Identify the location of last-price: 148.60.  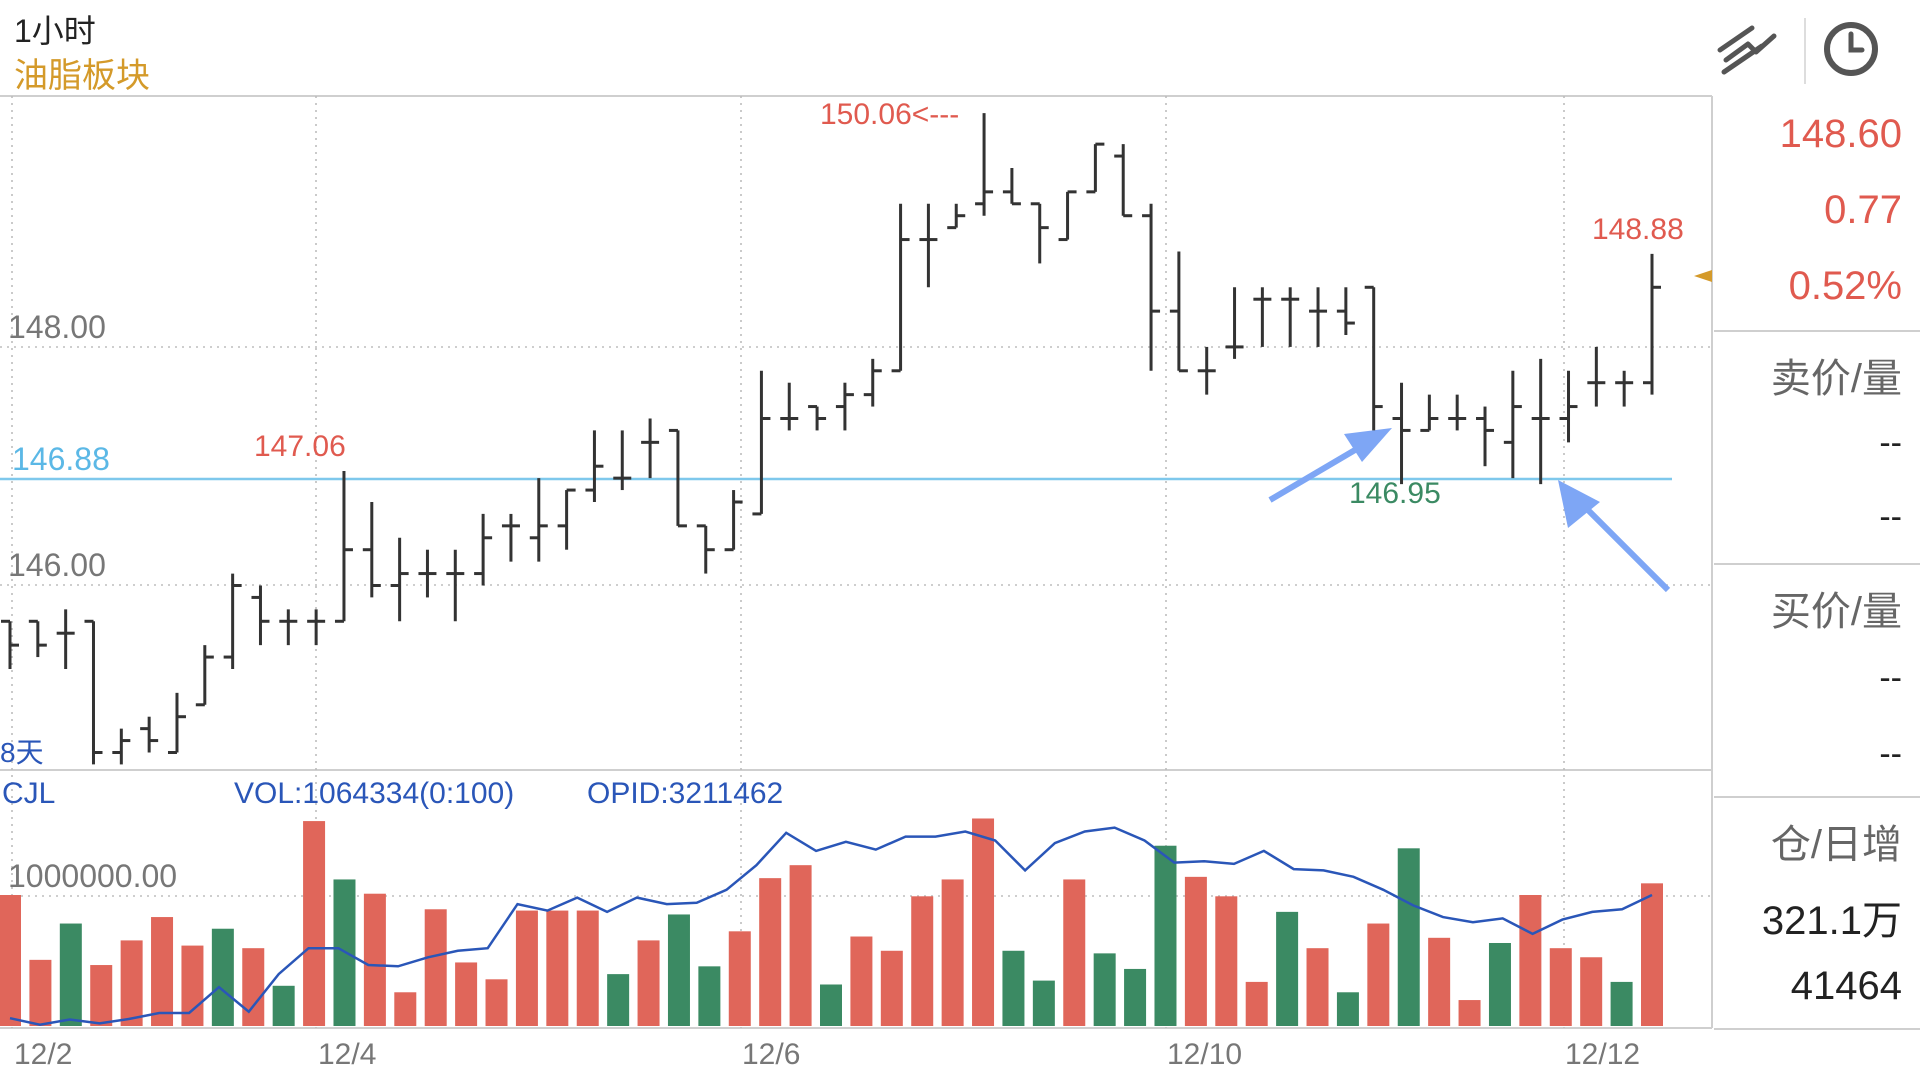
(1840, 134).